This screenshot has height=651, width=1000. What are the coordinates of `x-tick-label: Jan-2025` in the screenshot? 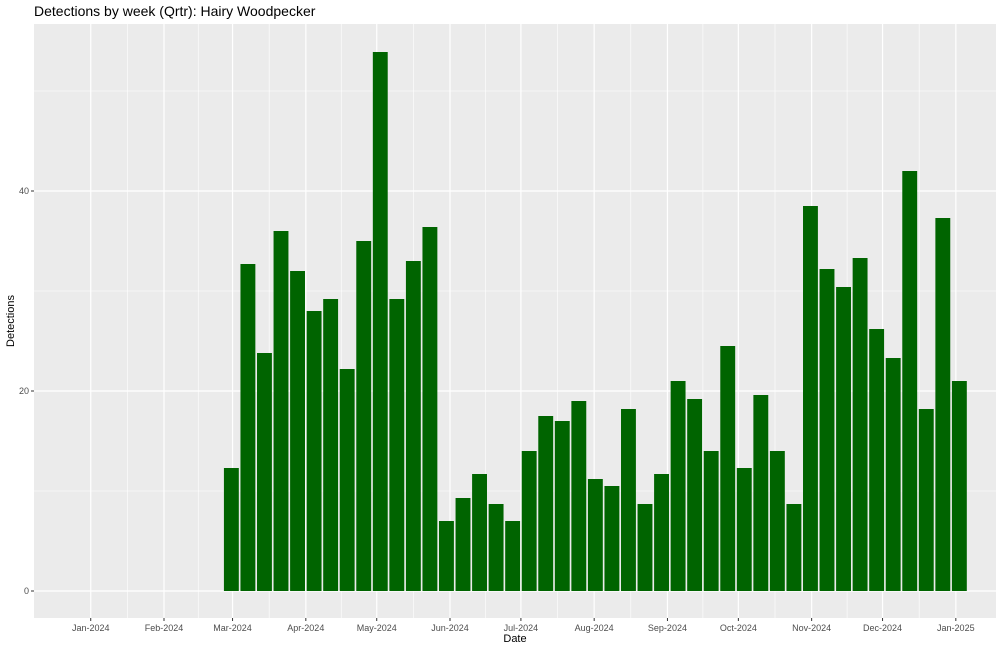 It's located at (956, 628).